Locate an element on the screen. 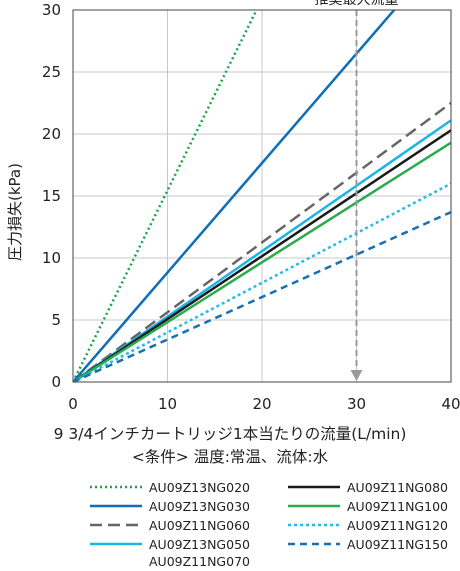 The width and height of the screenshot is (460, 571). legend-item: AU09Z11NG080 is located at coordinates (367, 487).